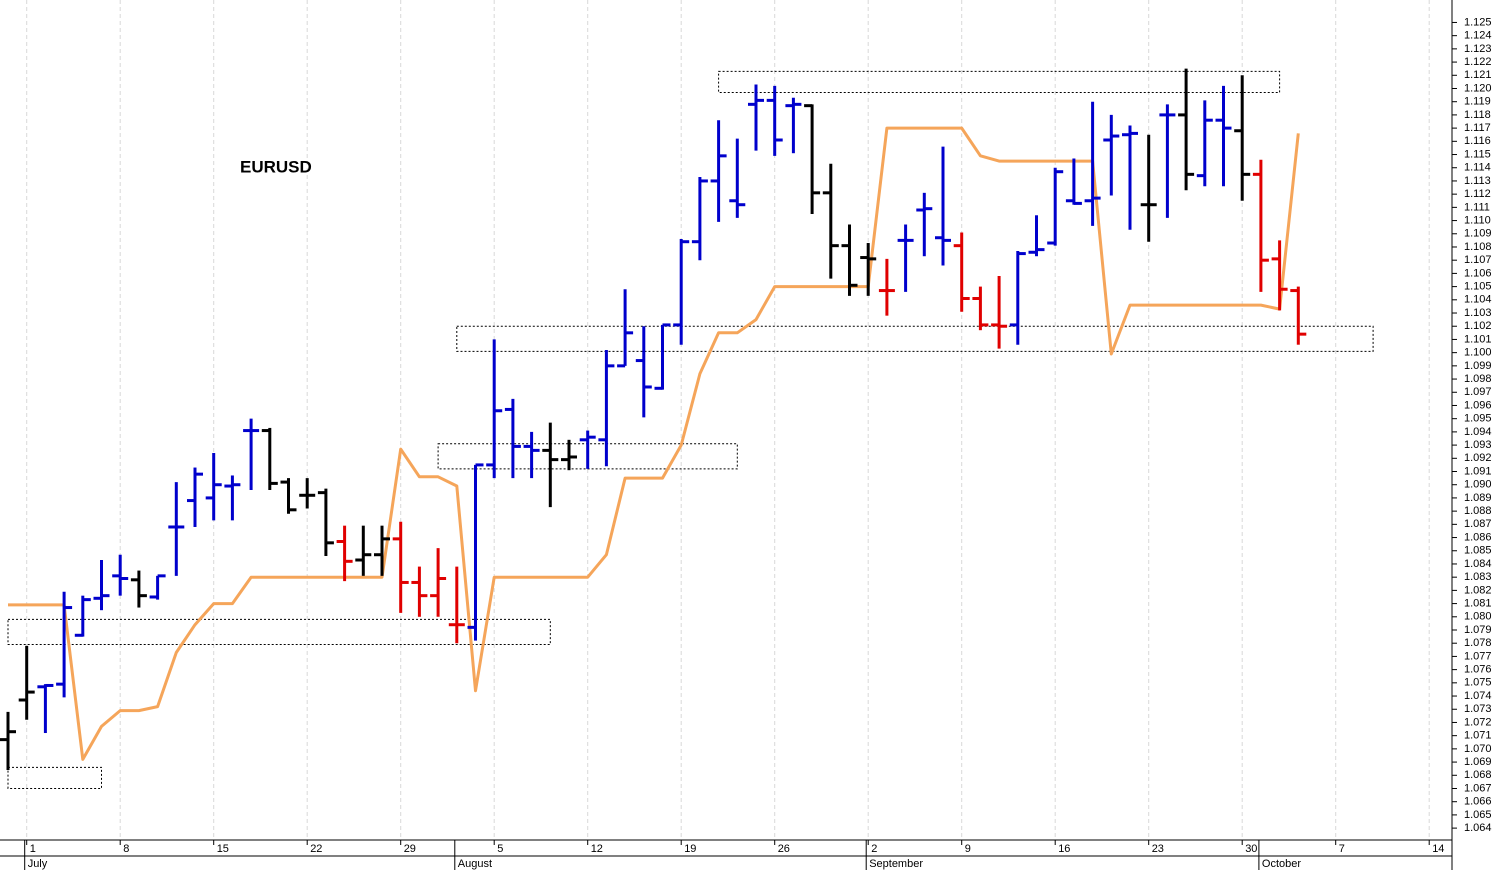 This screenshot has height=870, width=1501. What do you see at coordinates (690, 849) in the screenshot?
I see `x-tick-label: 19` at bounding box center [690, 849].